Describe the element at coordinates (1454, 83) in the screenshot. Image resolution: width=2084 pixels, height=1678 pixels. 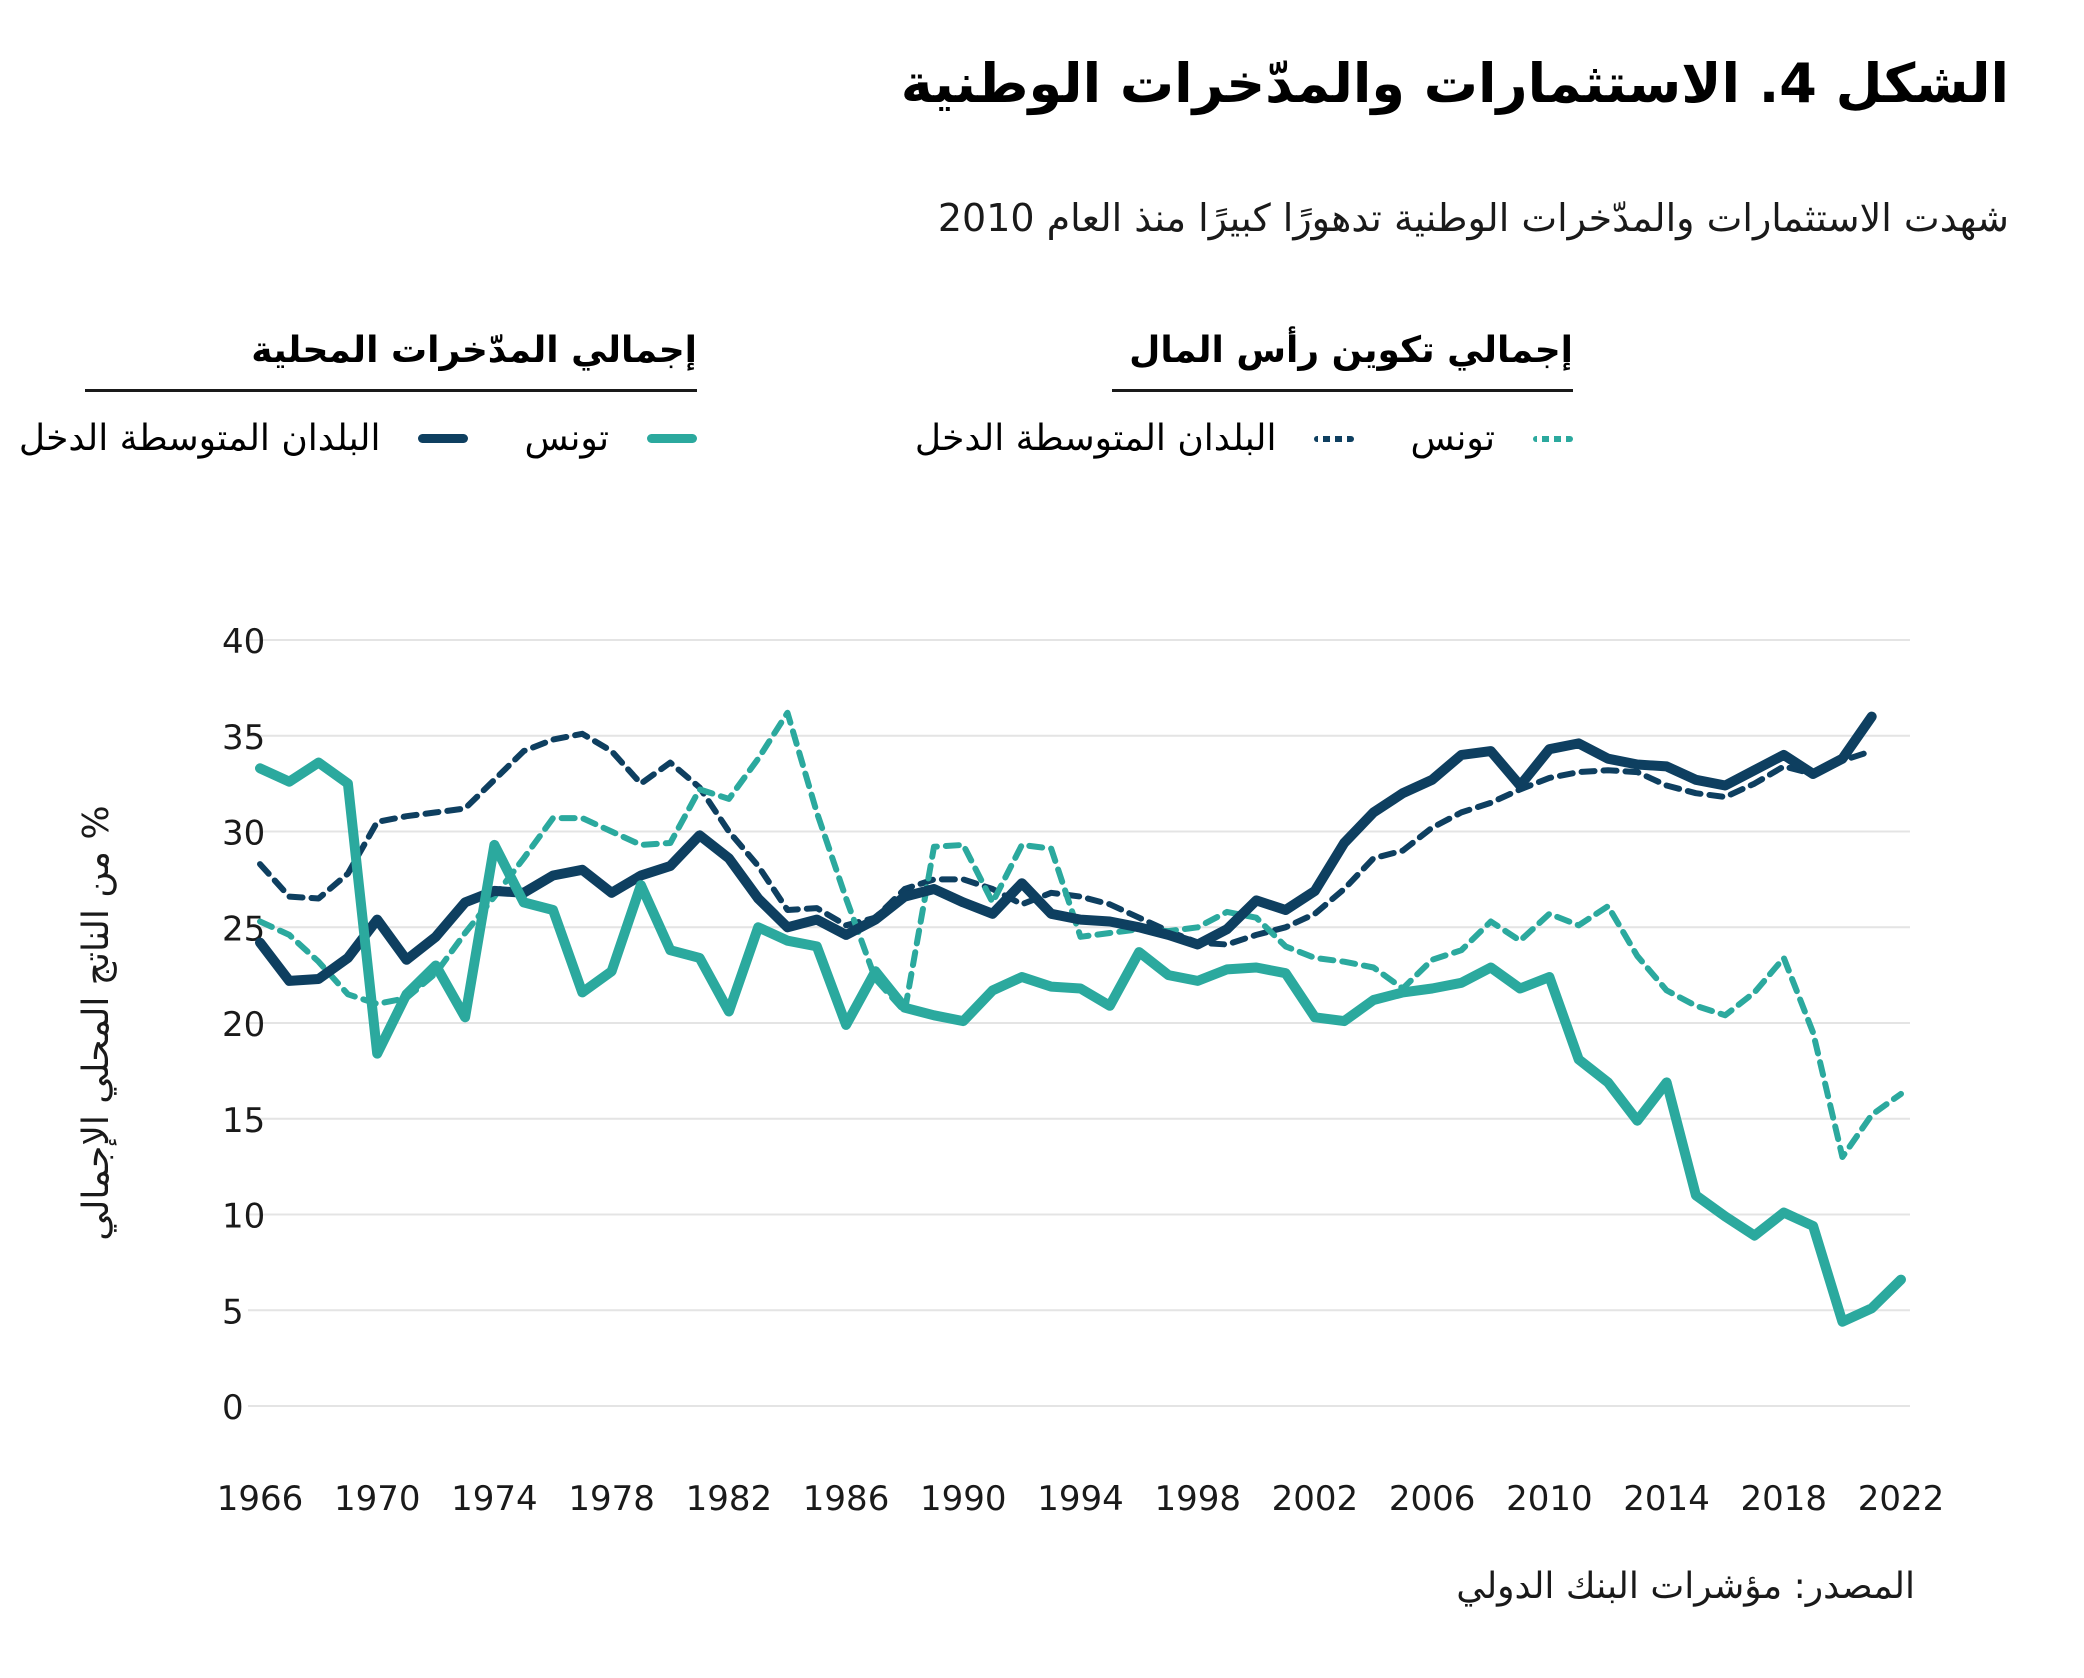
I see `figure-title: الشكل 4. الاستثمارات والمدّخرات الوطنية` at that location.